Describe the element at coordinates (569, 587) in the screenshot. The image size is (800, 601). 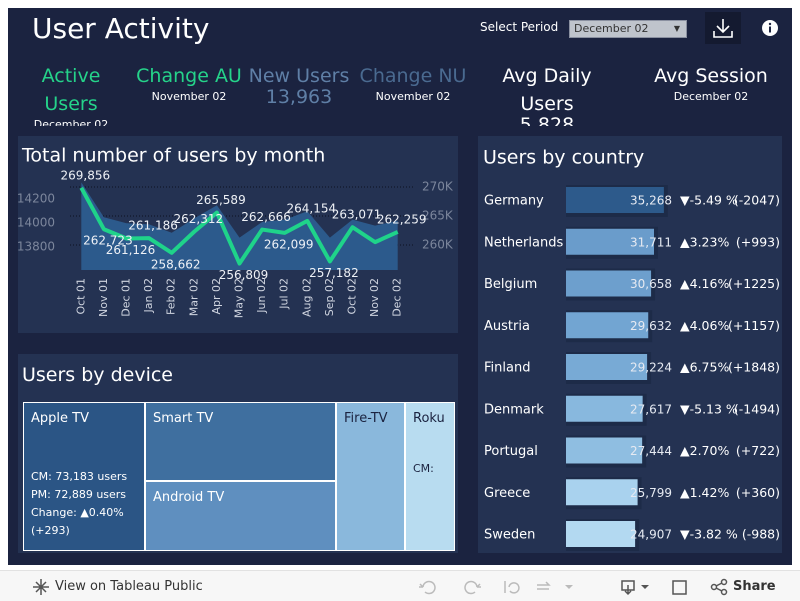
I see `pause-arrow` at that location.